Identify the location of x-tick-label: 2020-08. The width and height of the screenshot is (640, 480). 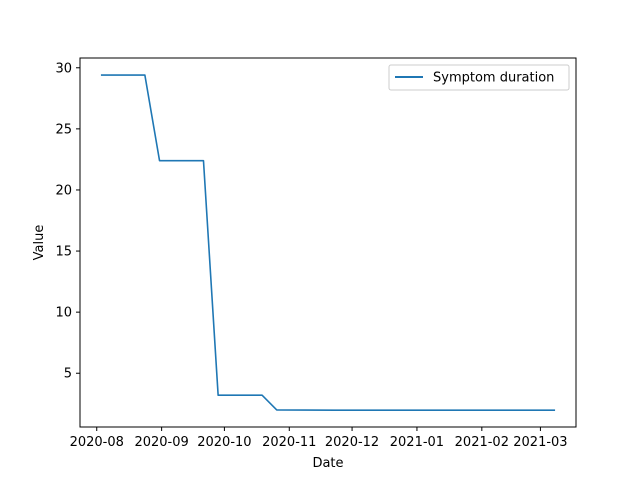
(97, 442).